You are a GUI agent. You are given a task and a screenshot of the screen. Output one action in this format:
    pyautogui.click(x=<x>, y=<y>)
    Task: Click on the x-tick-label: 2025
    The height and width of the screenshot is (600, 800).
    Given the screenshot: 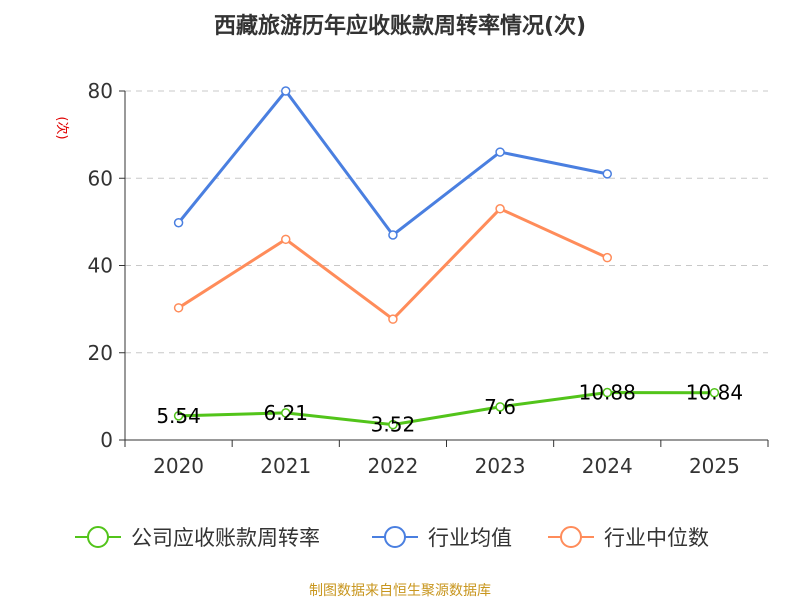 What is the action you would take?
    pyautogui.click(x=714, y=466)
    